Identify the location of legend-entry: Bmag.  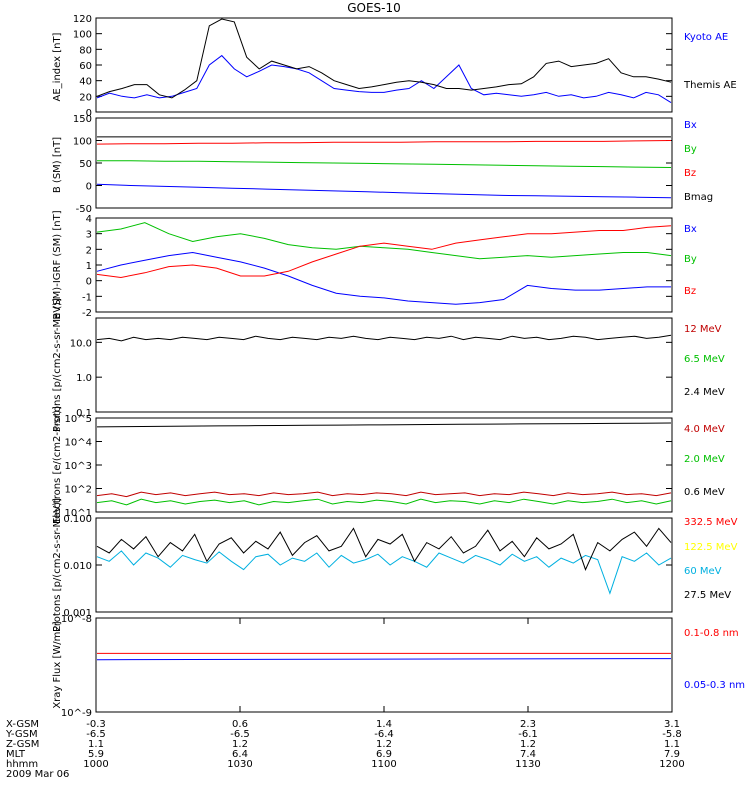
(698, 197).